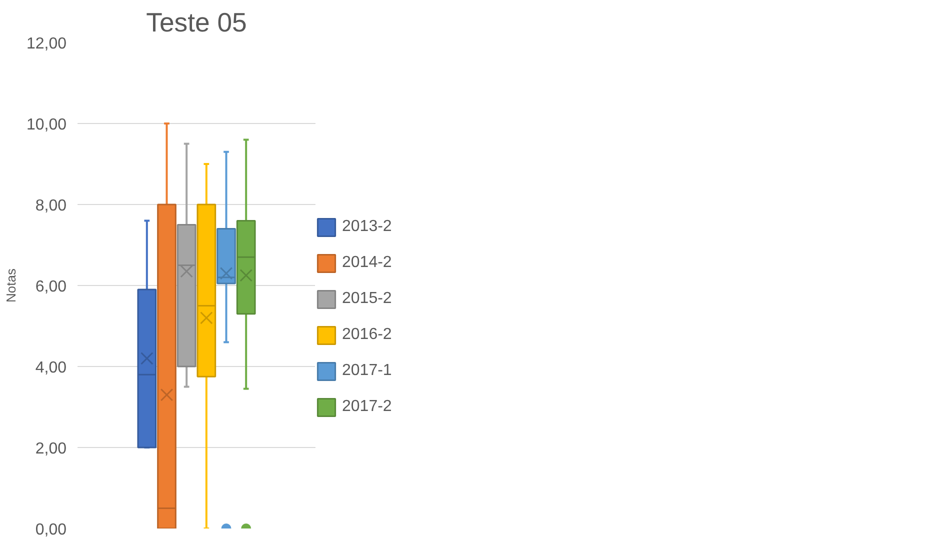 Image resolution: width=946 pixels, height=548 pixels. I want to click on y-axis-title: Notas, so click(10, 285).